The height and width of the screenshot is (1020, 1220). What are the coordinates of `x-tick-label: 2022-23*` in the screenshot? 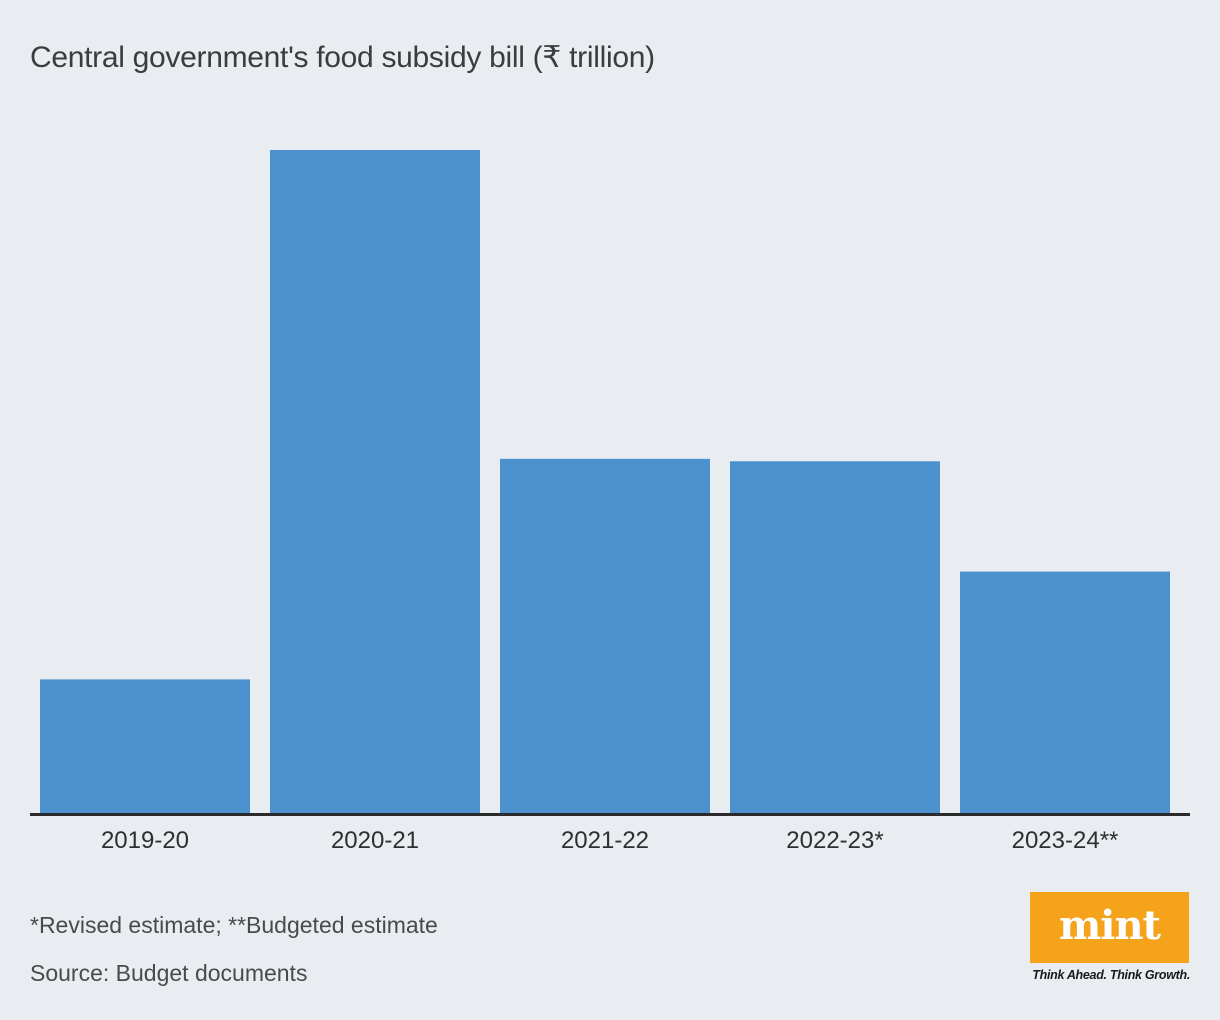 It's located at (834, 840).